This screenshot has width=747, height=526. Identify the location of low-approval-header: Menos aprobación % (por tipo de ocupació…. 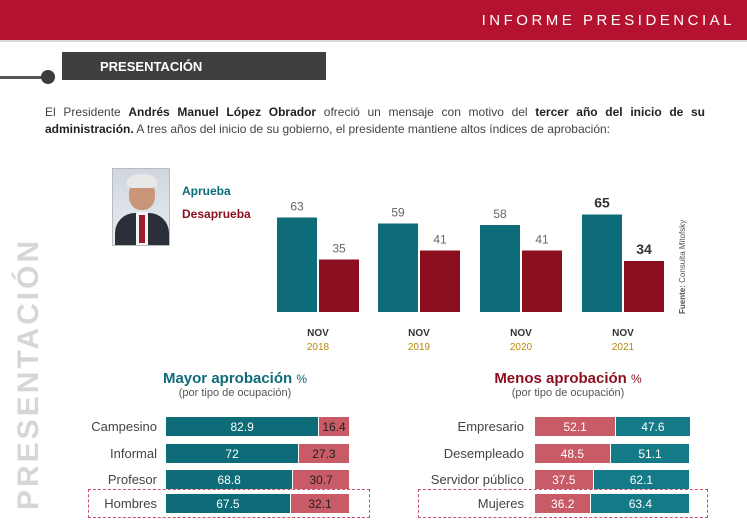
(568, 384).